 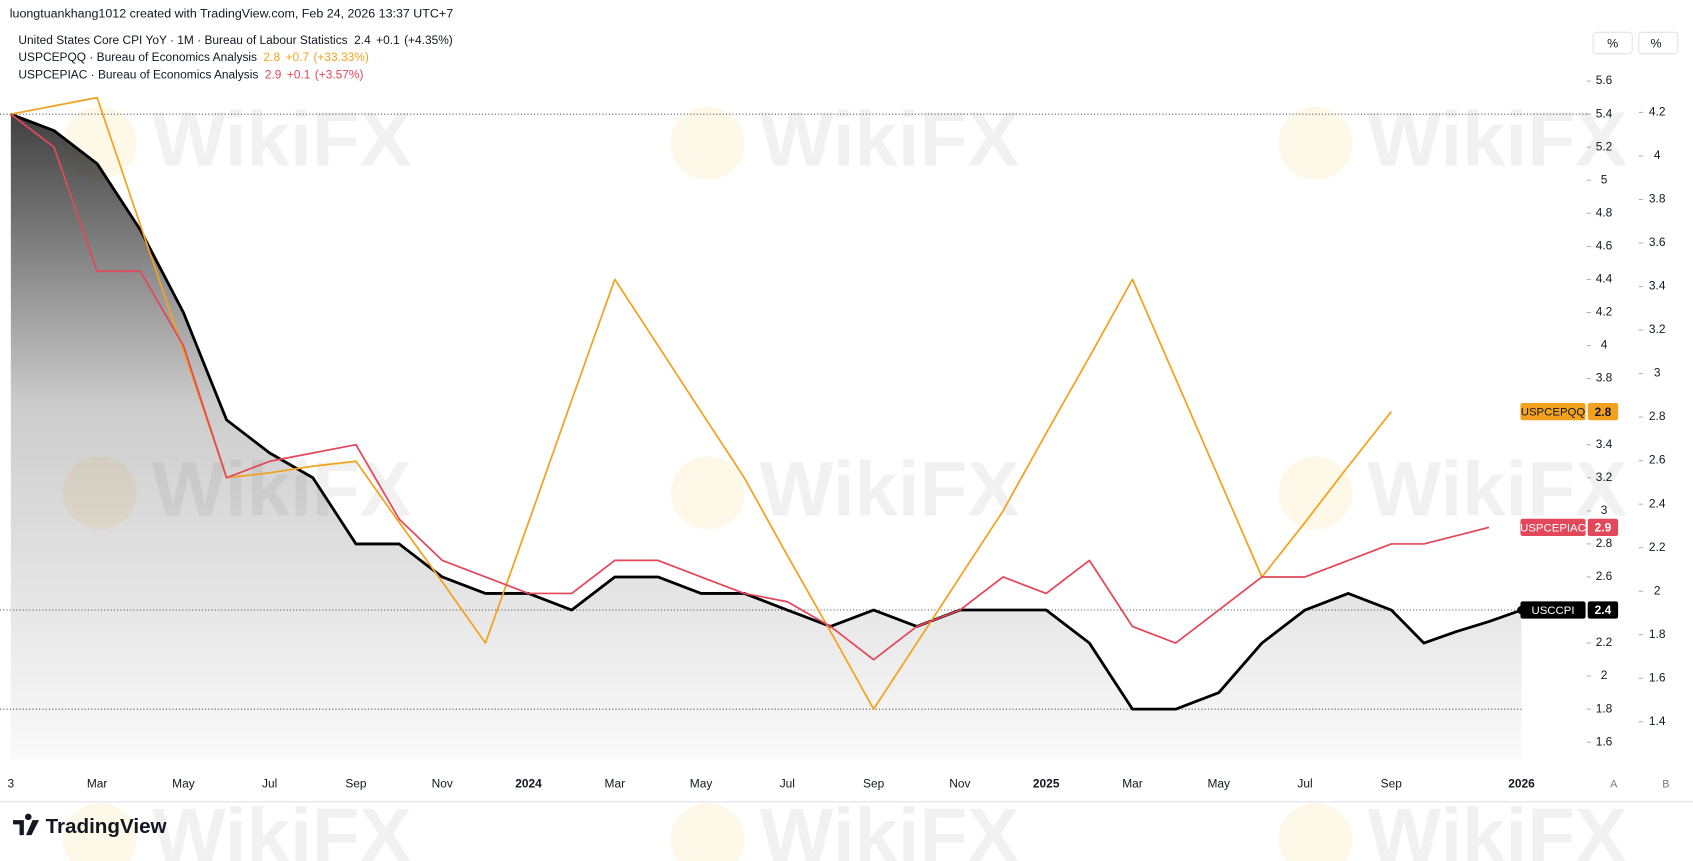 What do you see at coordinates (1604, 477) in the screenshot?
I see `y-tick-label: 3.2` at bounding box center [1604, 477].